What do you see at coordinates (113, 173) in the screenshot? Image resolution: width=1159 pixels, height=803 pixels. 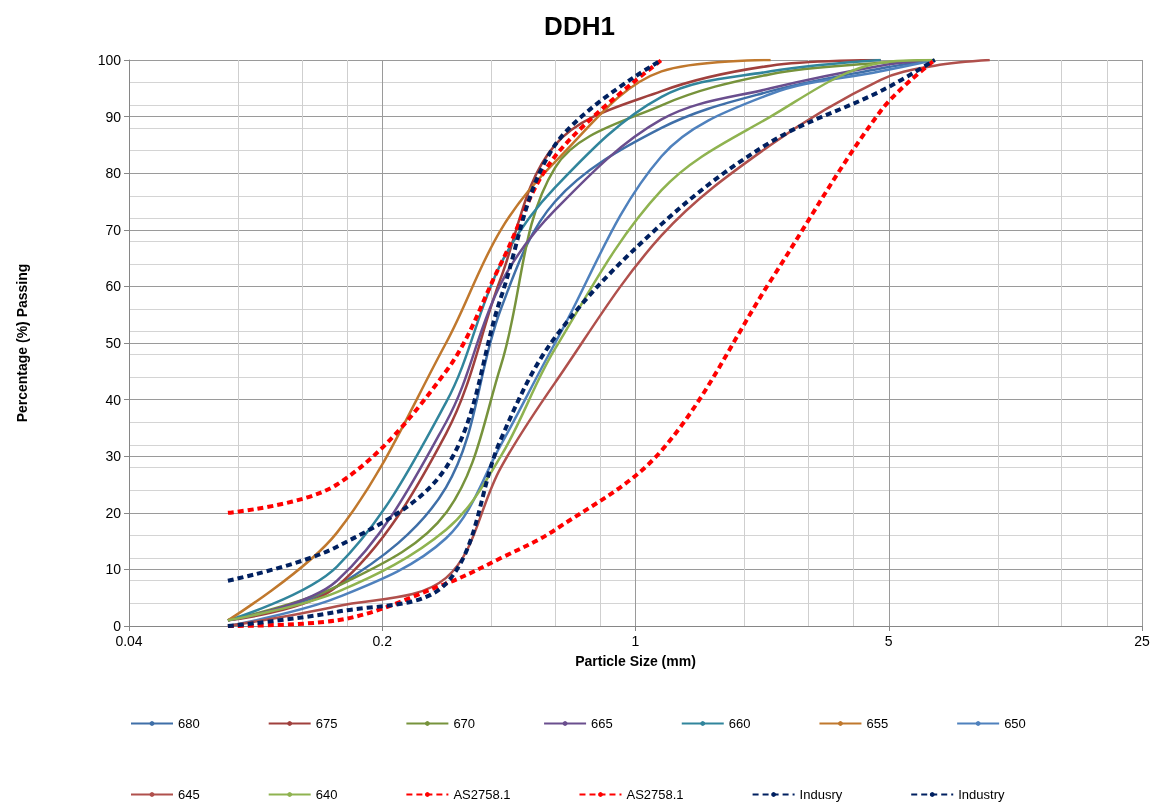 I see `y-tick-label: 80` at bounding box center [113, 173].